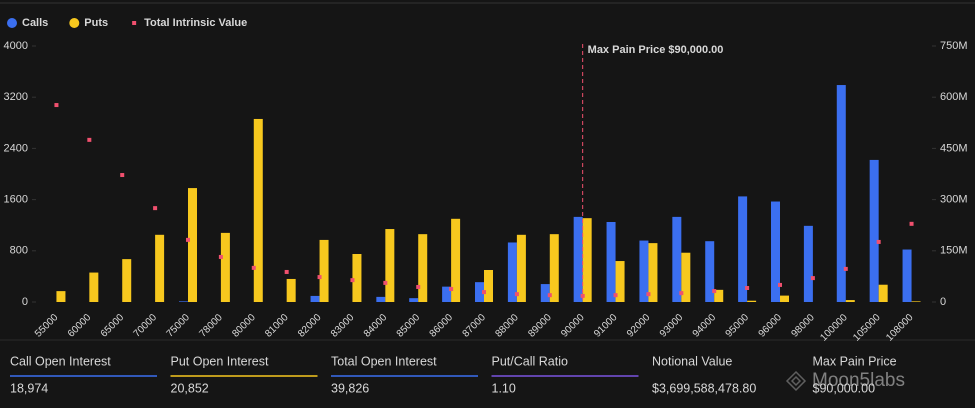 The width and height of the screenshot is (975, 408). What do you see at coordinates (220, 361) in the screenshot?
I see `stat-label: Put Open Interest` at bounding box center [220, 361].